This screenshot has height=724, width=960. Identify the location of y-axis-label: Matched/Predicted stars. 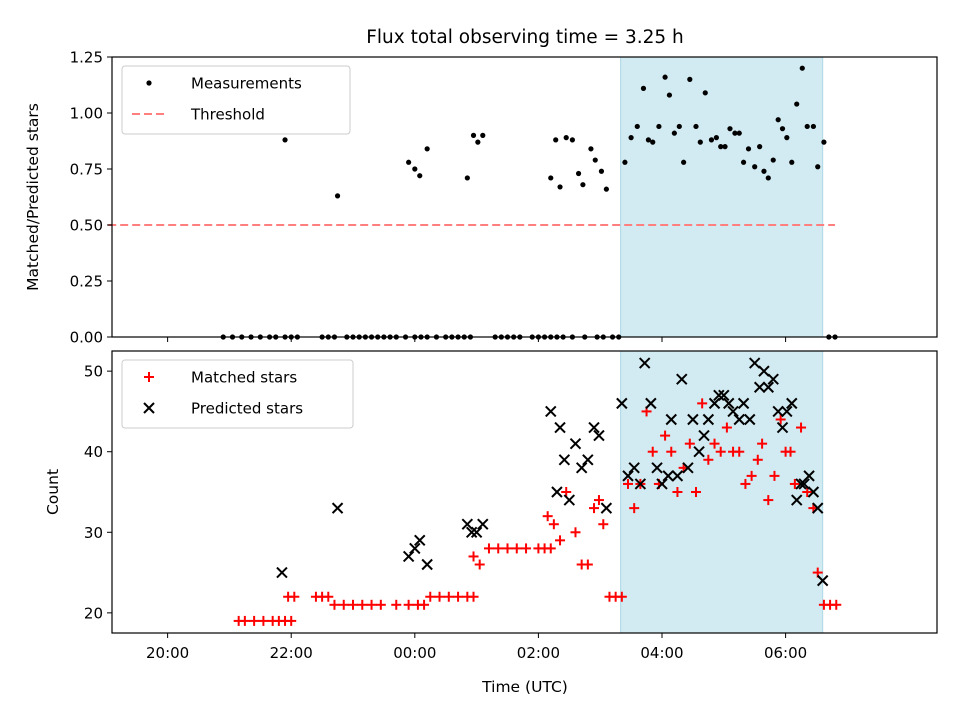
(33, 197).